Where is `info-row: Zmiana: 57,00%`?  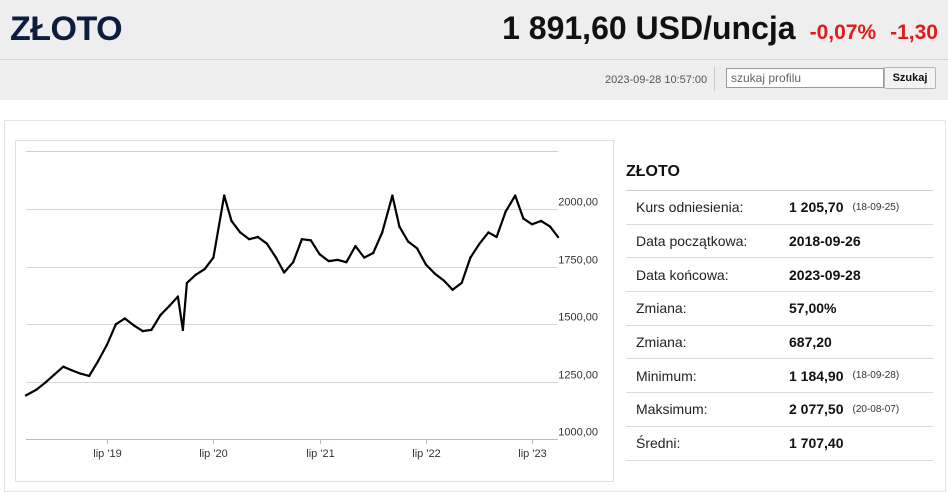 info-row: Zmiana: 57,00% is located at coordinates (779, 309).